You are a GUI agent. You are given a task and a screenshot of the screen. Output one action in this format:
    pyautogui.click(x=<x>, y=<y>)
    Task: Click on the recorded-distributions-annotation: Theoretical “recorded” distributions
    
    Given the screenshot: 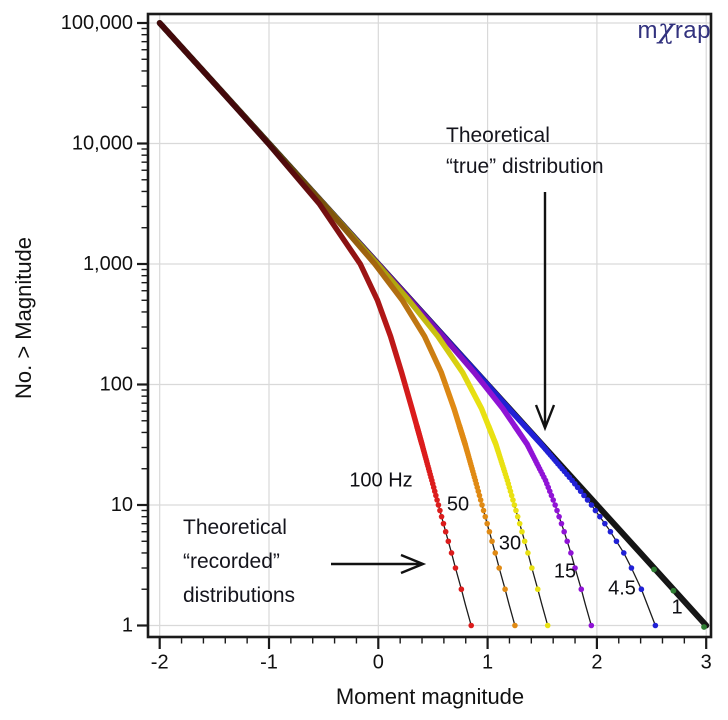 What is the action you would take?
    pyautogui.click(x=239, y=562)
    